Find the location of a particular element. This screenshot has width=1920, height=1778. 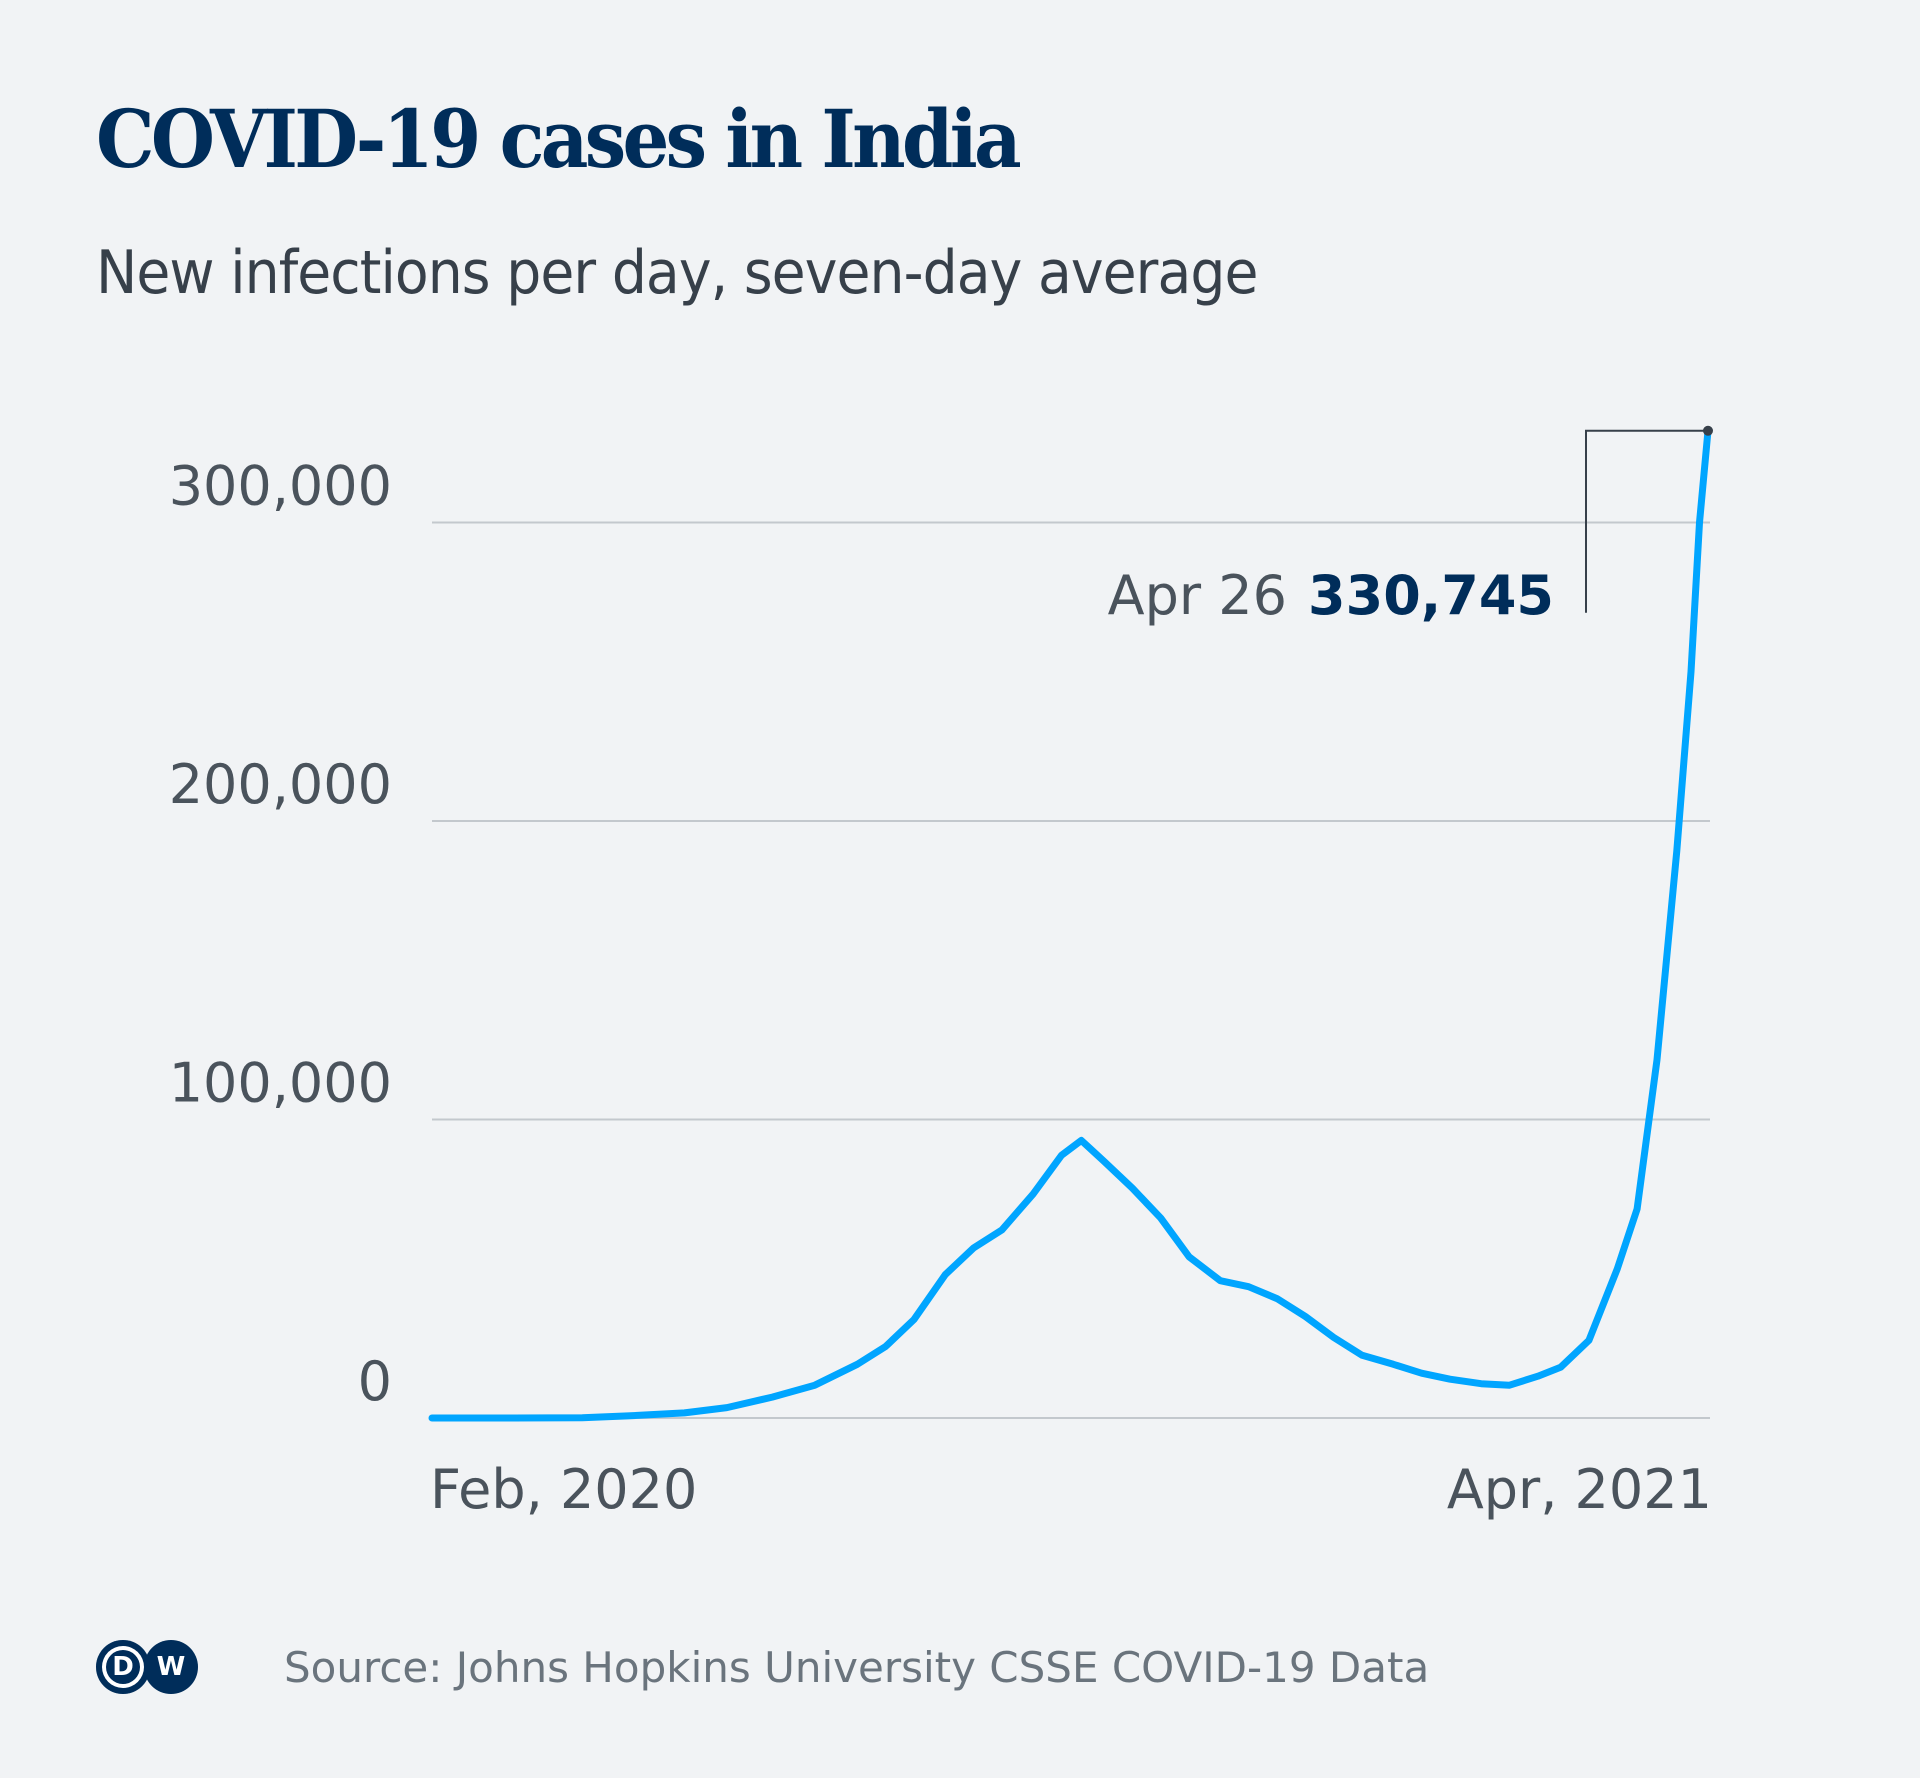

logo-letter-w: W is located at coordinates (171, 1667).